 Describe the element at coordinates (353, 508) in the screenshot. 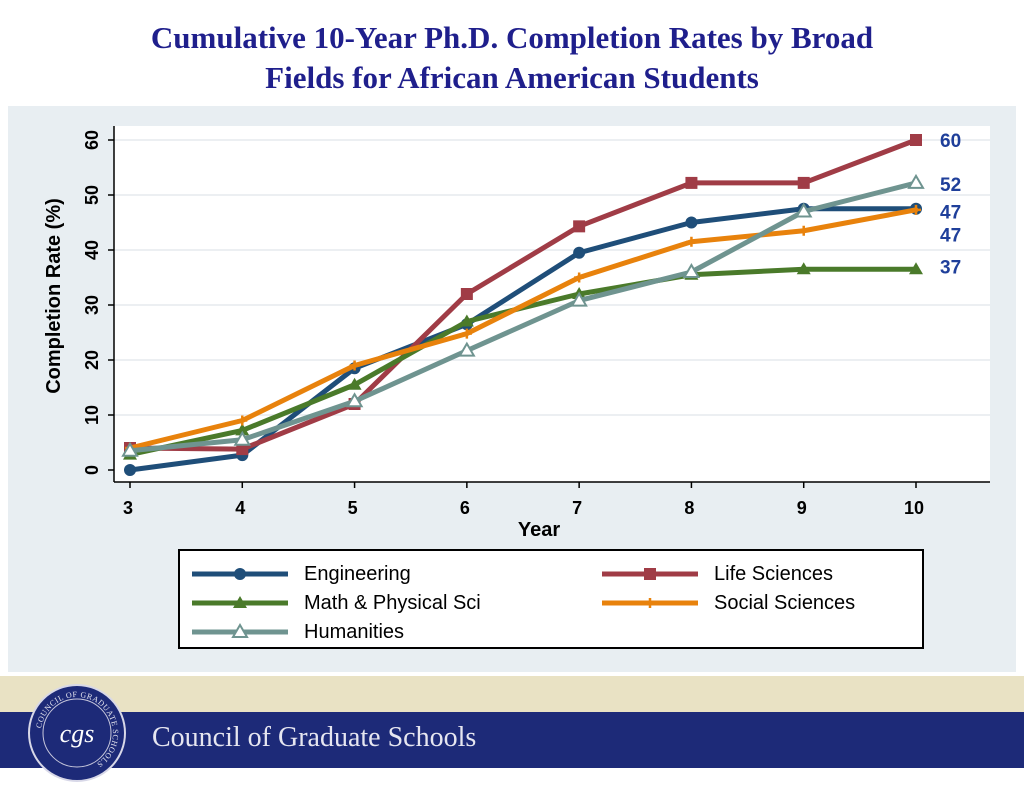

I see `x-tick-label-5: 5` at that location.